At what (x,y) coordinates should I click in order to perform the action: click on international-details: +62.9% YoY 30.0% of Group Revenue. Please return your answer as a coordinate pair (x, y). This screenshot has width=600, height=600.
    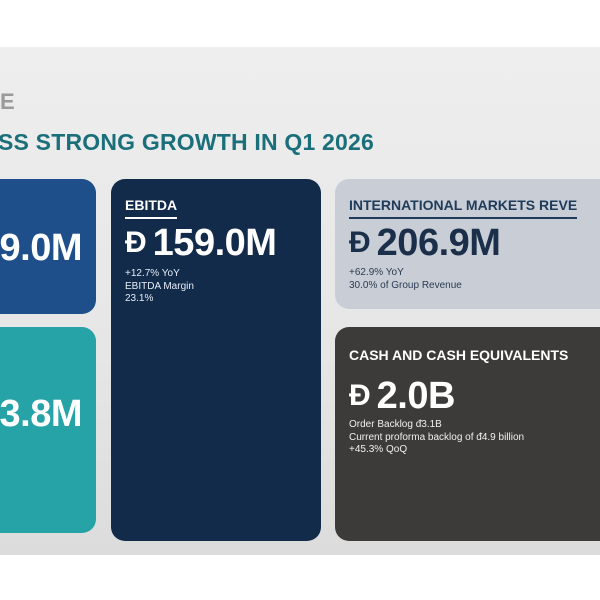
    Looking at the image, I should click on (405, 279).